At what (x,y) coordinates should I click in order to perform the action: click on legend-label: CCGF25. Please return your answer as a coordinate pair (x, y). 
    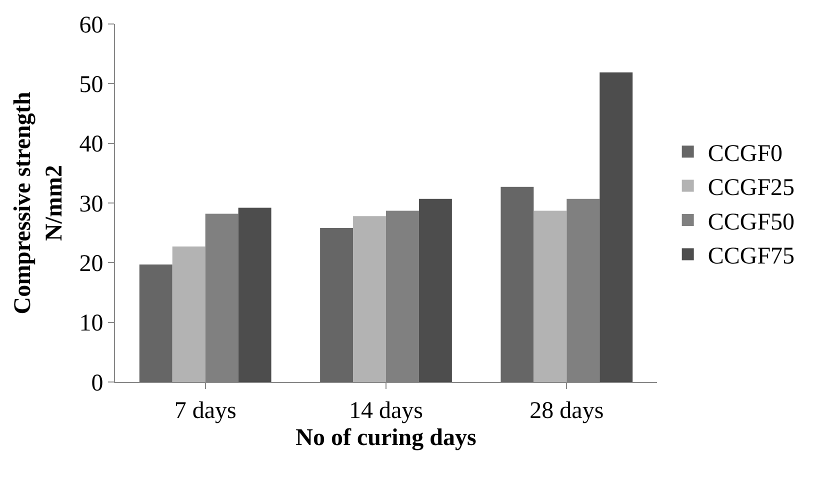
    Looking at the image, I should click on (751, 188).